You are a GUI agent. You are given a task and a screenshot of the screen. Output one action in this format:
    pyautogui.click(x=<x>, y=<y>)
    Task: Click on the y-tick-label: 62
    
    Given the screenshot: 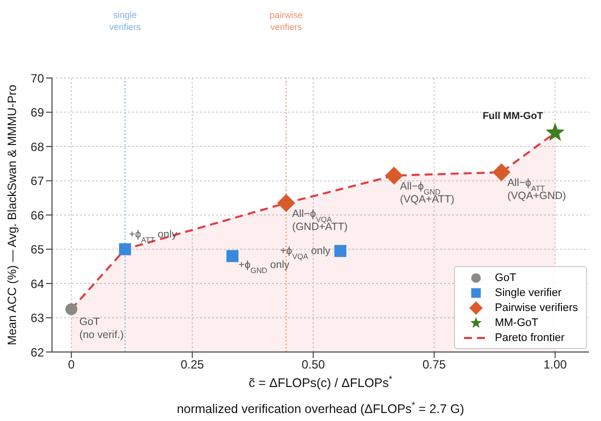 What is the action you would take?
    pyautogui.click(x=37, y=352)
    